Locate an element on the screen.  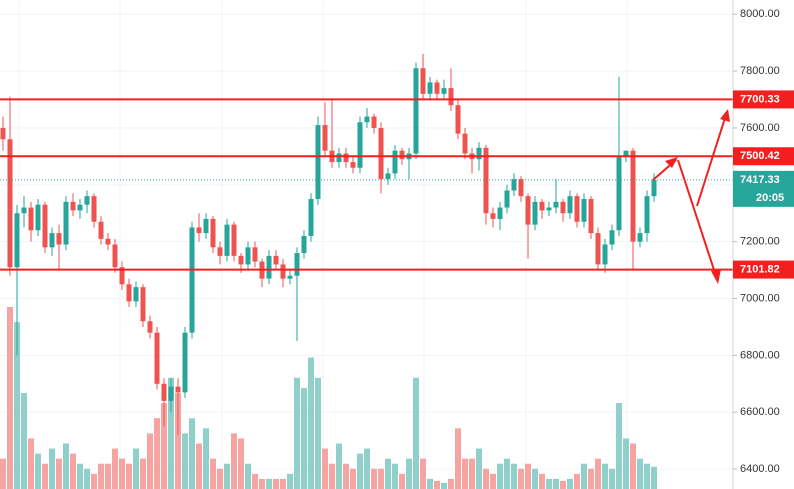
level-label: 7101.82 is located at coordinates (760, 269).